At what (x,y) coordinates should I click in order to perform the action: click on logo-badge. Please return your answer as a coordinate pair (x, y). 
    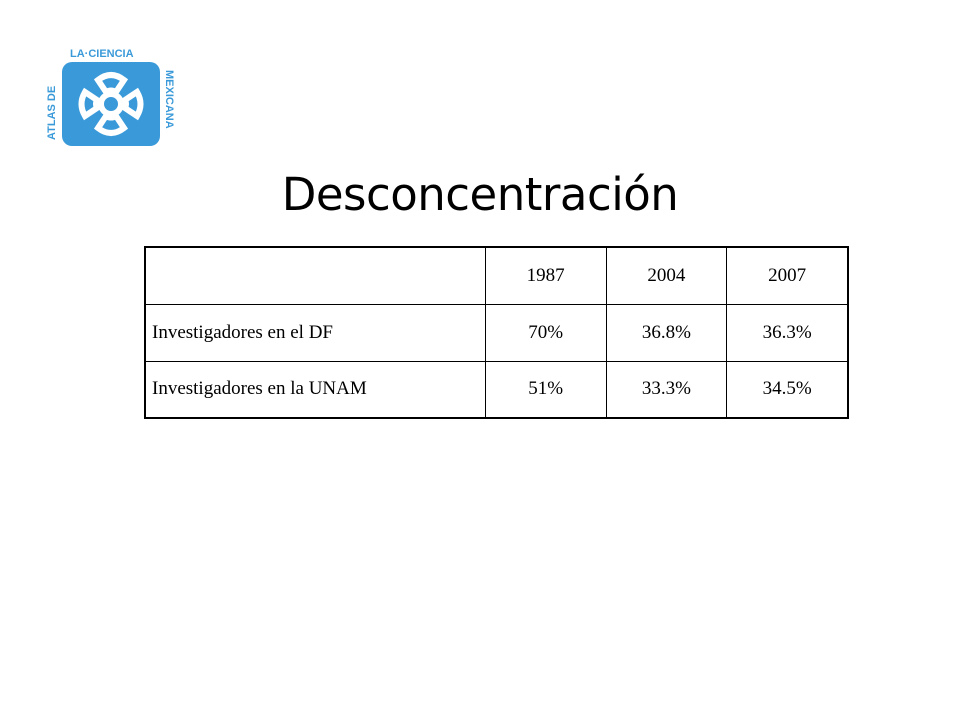
    Looking at the image, I should click on (111, 104).